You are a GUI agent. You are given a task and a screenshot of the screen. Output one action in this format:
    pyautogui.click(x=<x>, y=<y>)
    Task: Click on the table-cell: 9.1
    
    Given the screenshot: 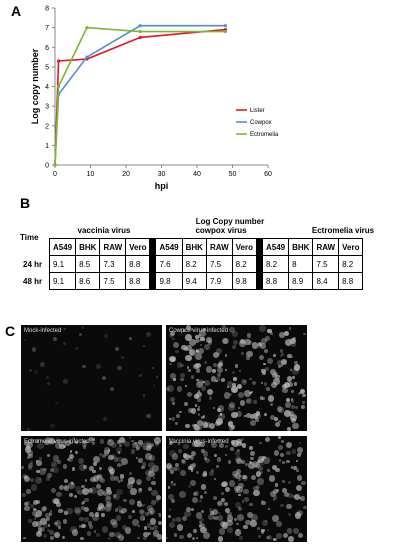 What is the action you would take?
    pyautogui.click(x=62, y=264)
    